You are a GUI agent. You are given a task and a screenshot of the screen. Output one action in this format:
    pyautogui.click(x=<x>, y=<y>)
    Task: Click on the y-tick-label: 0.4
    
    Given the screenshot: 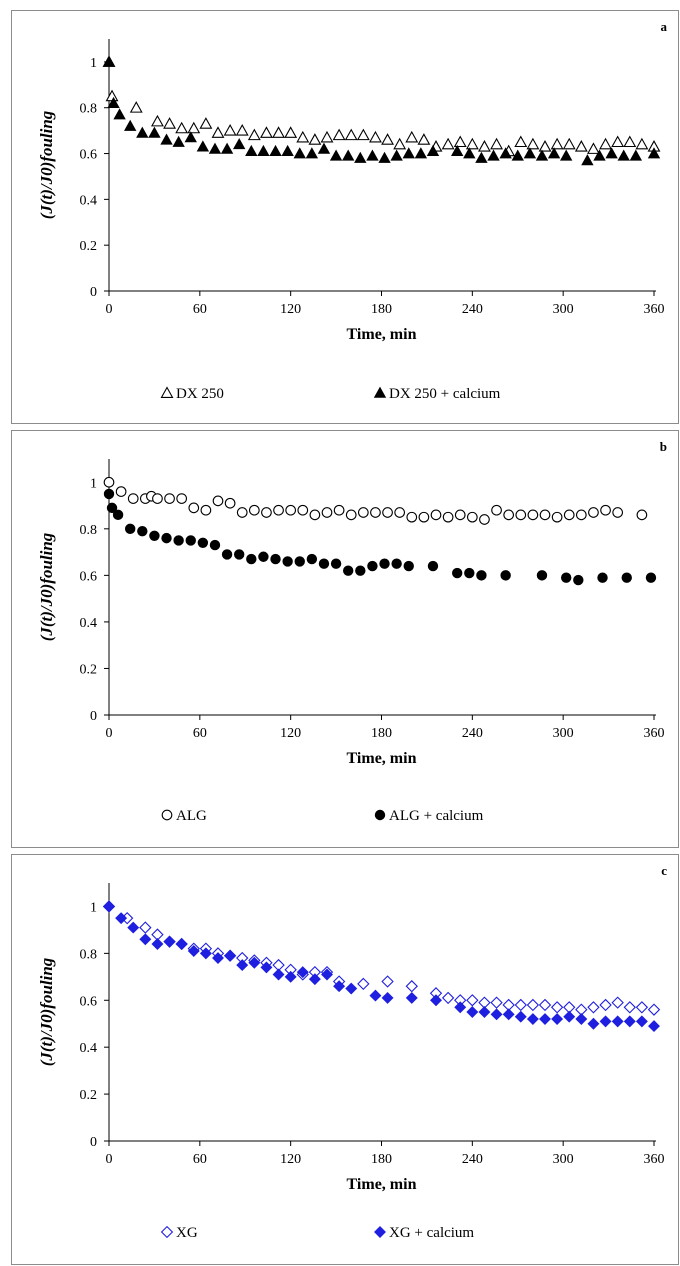 What is the action you would take?
    pyautogui.click(x=89, y=623)
    